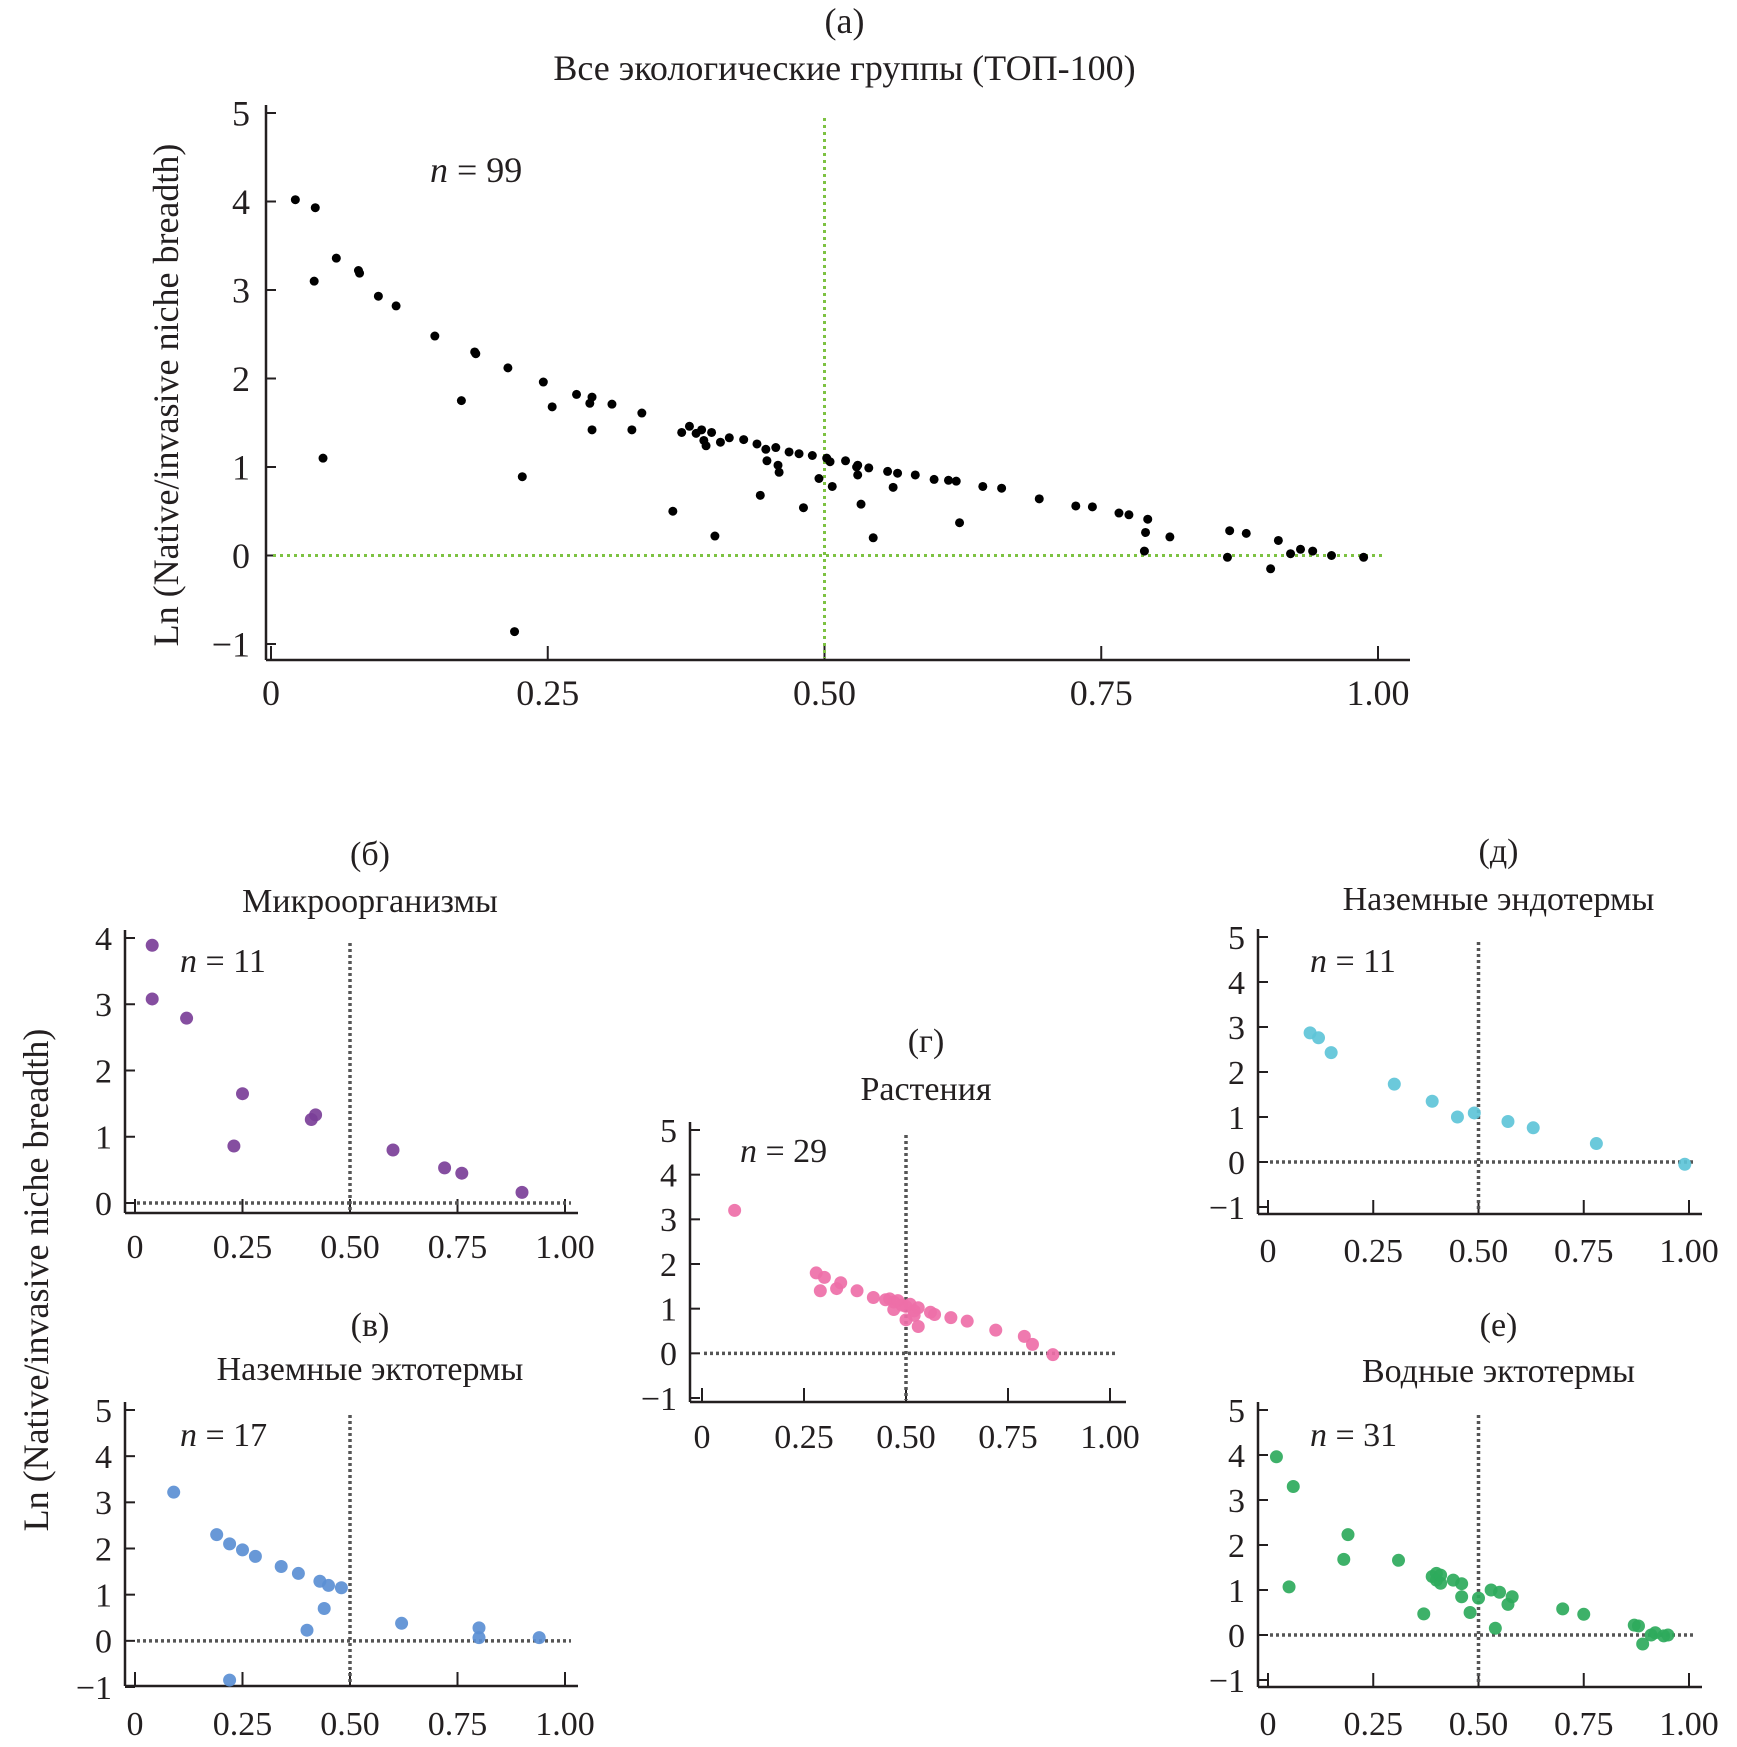 Image resolution: width=1737 pixels, height=1747 pixels. Describe the element at coordinates (1499, 851) in the screenshot. I see `panel-label: (д)` at that location.